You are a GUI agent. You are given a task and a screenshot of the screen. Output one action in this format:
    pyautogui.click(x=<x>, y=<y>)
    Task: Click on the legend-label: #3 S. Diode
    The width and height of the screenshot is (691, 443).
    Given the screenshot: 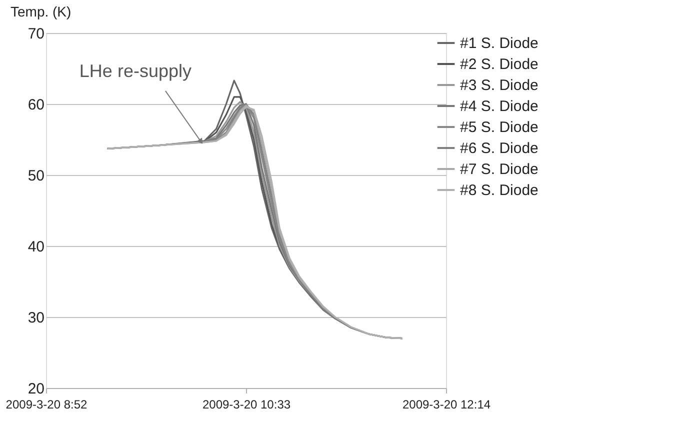 What is the action you would take?
    pyautogui.click(x=499, y=85)
    